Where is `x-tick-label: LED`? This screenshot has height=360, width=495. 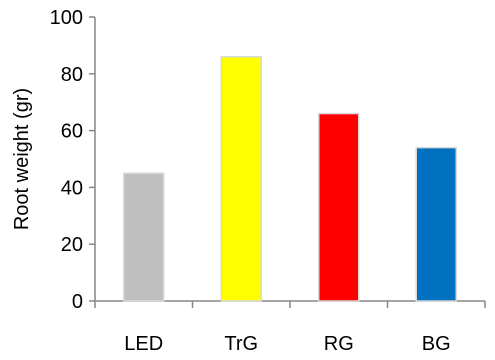 x-tick-label: LED is located at coordinates (143, 344).